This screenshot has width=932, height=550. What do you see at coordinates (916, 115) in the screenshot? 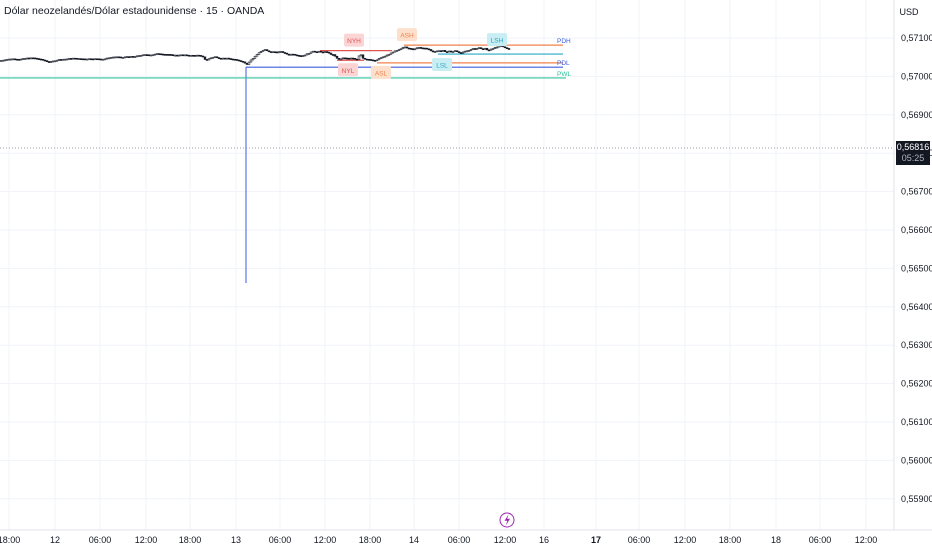
I see `price-tick-label: 0,56900` at bounding box center [916, 115].